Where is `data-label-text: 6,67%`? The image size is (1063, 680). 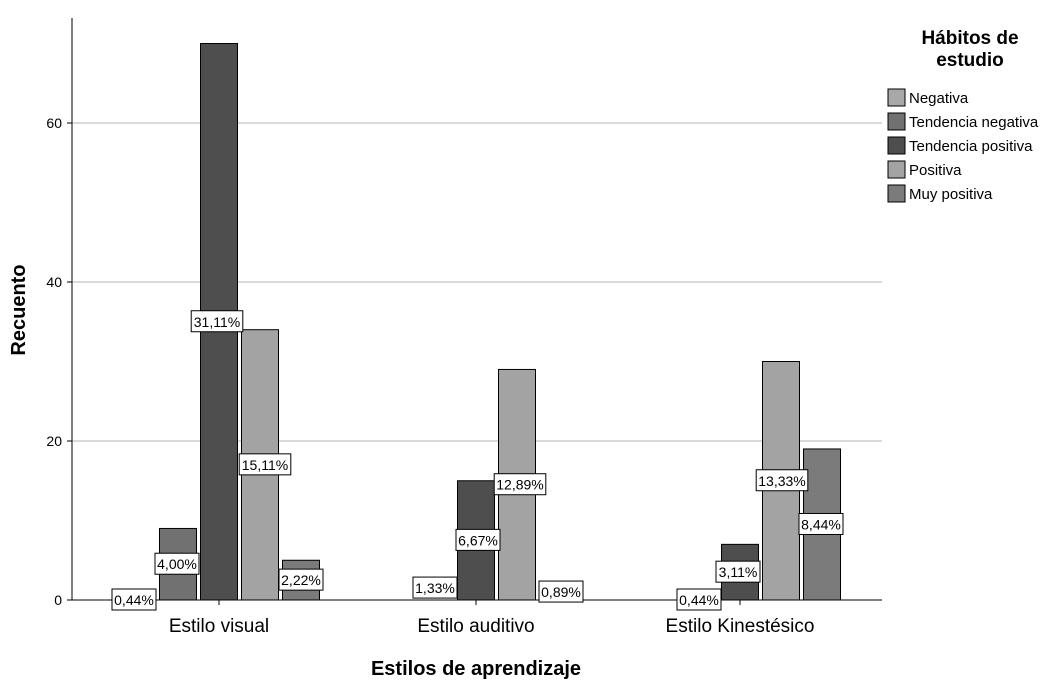 data-label-text: 6,67% is located at coordinates (478, 540).